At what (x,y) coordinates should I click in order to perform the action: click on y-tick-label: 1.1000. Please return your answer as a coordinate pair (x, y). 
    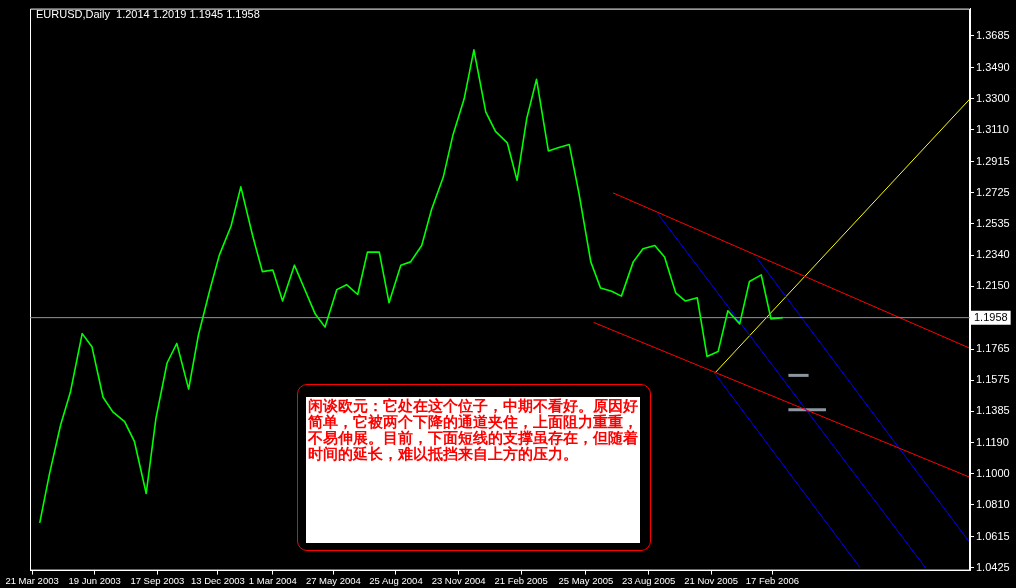
    Looking at the image, I should click on (993, 472).